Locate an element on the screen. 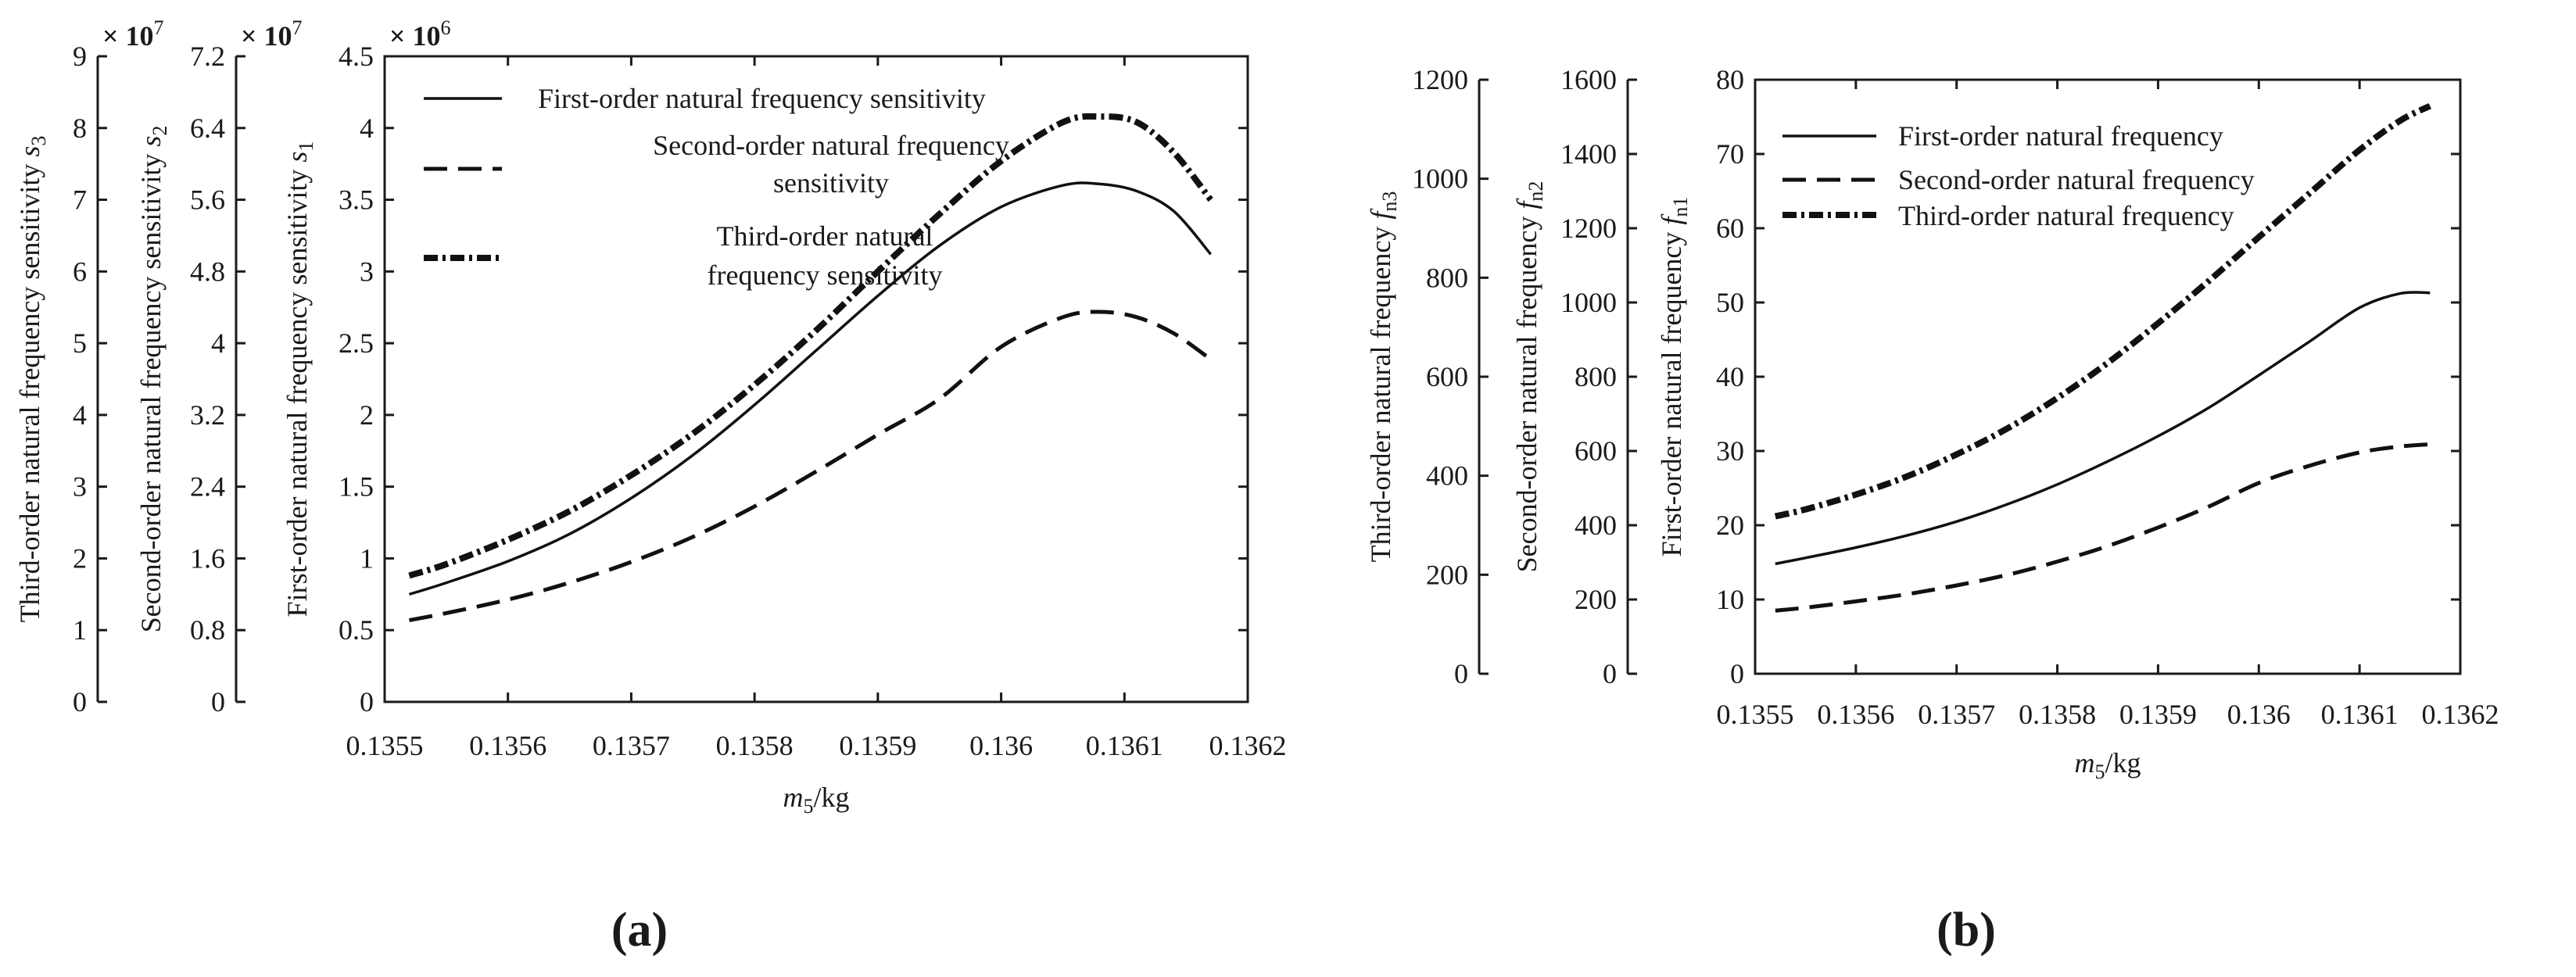  y-tick-label: 40 is located at coordinates (1730, 376).